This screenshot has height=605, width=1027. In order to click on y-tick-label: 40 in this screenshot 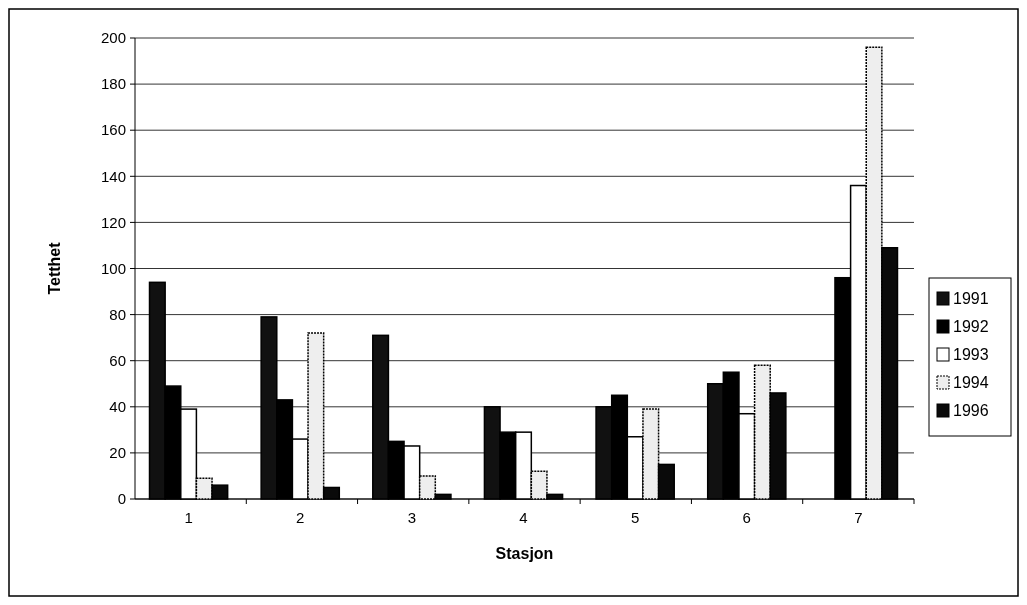, I will do `click(117, 407)`.